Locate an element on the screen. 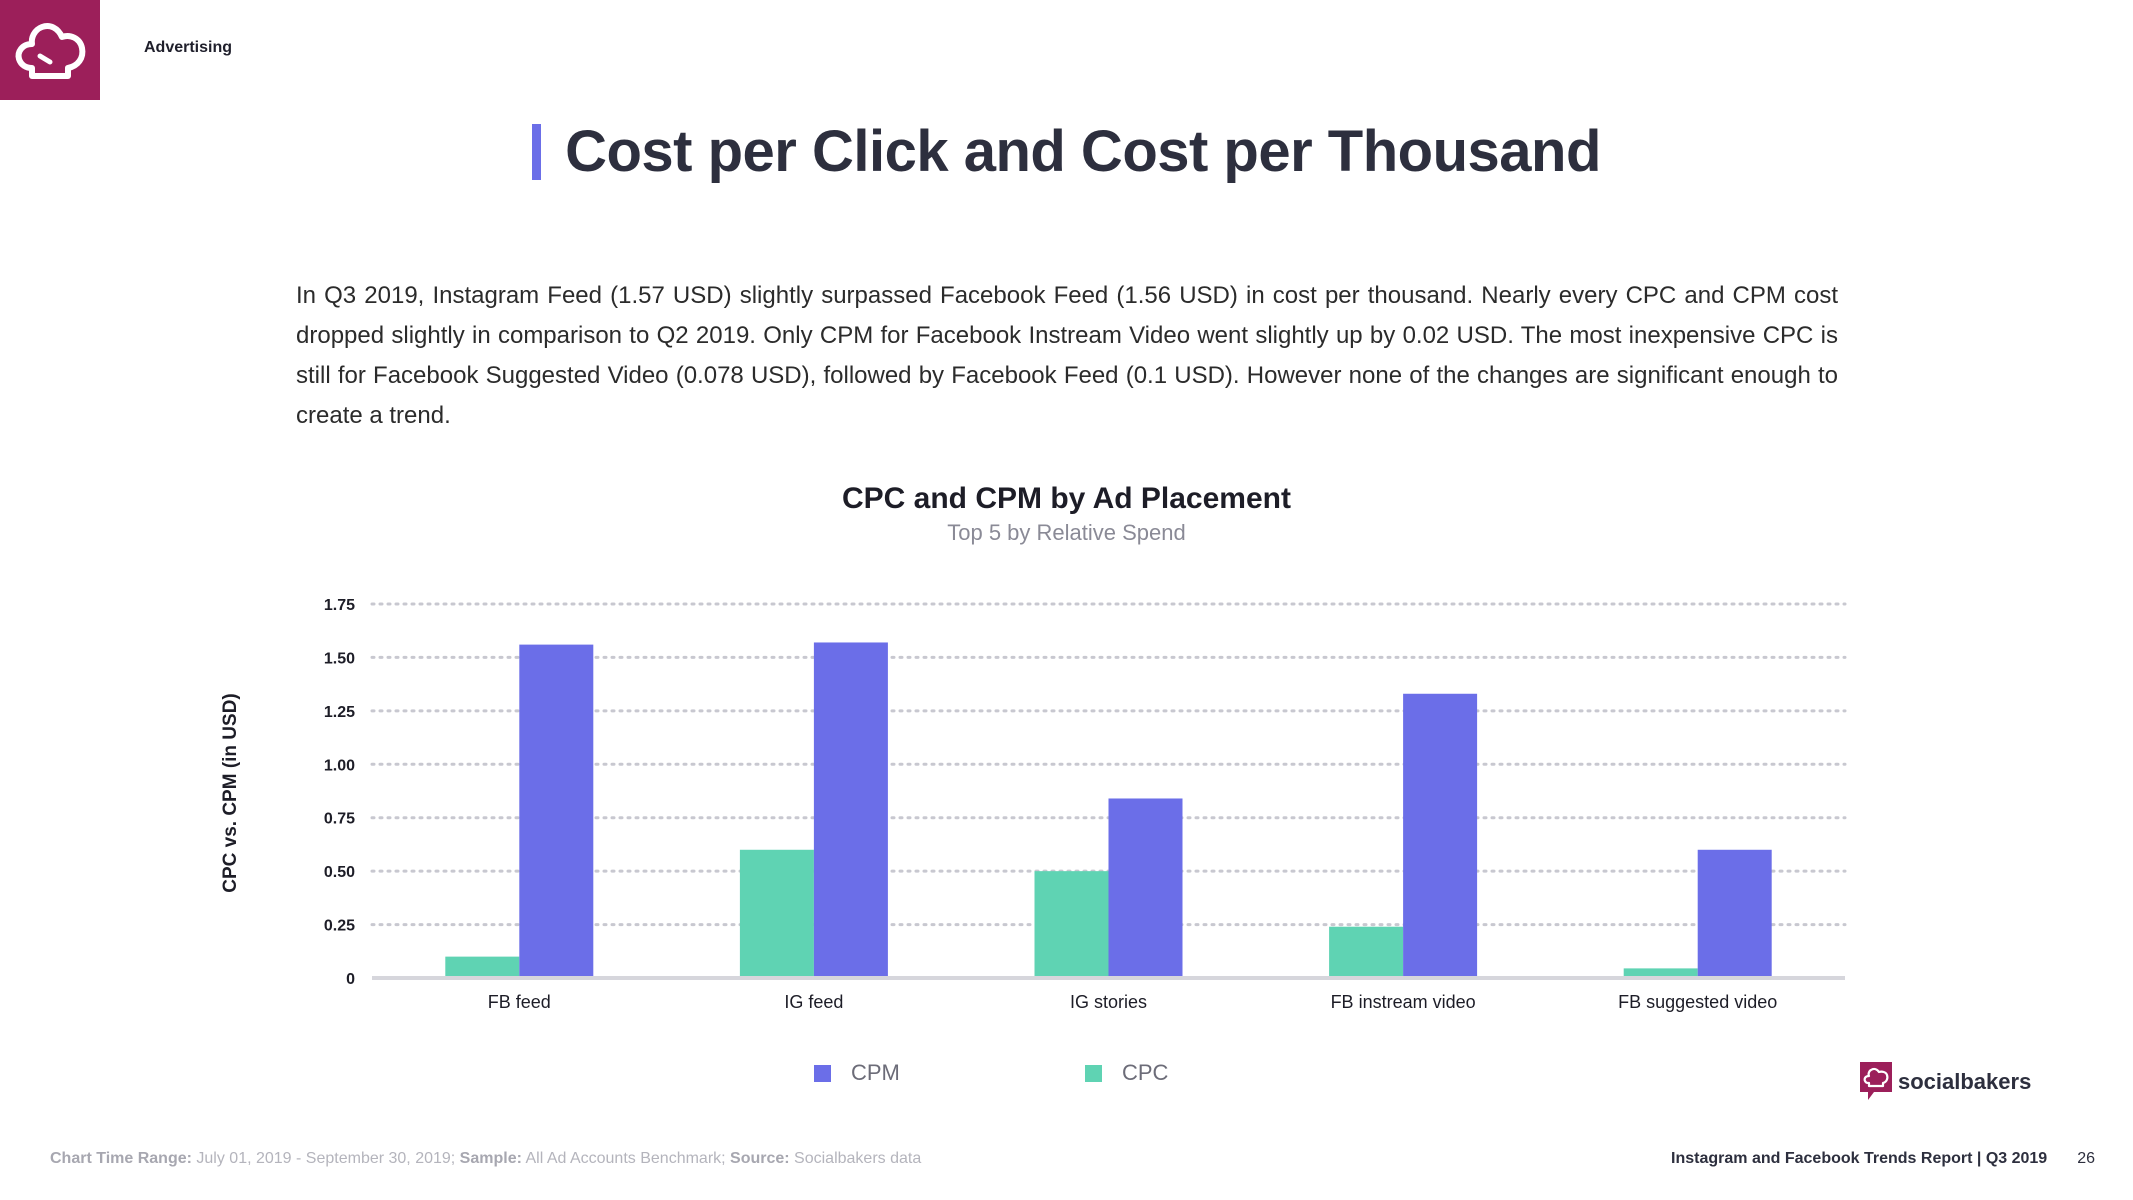  x-tick-label: FB instream video is located at coordinates (1403, 1002).